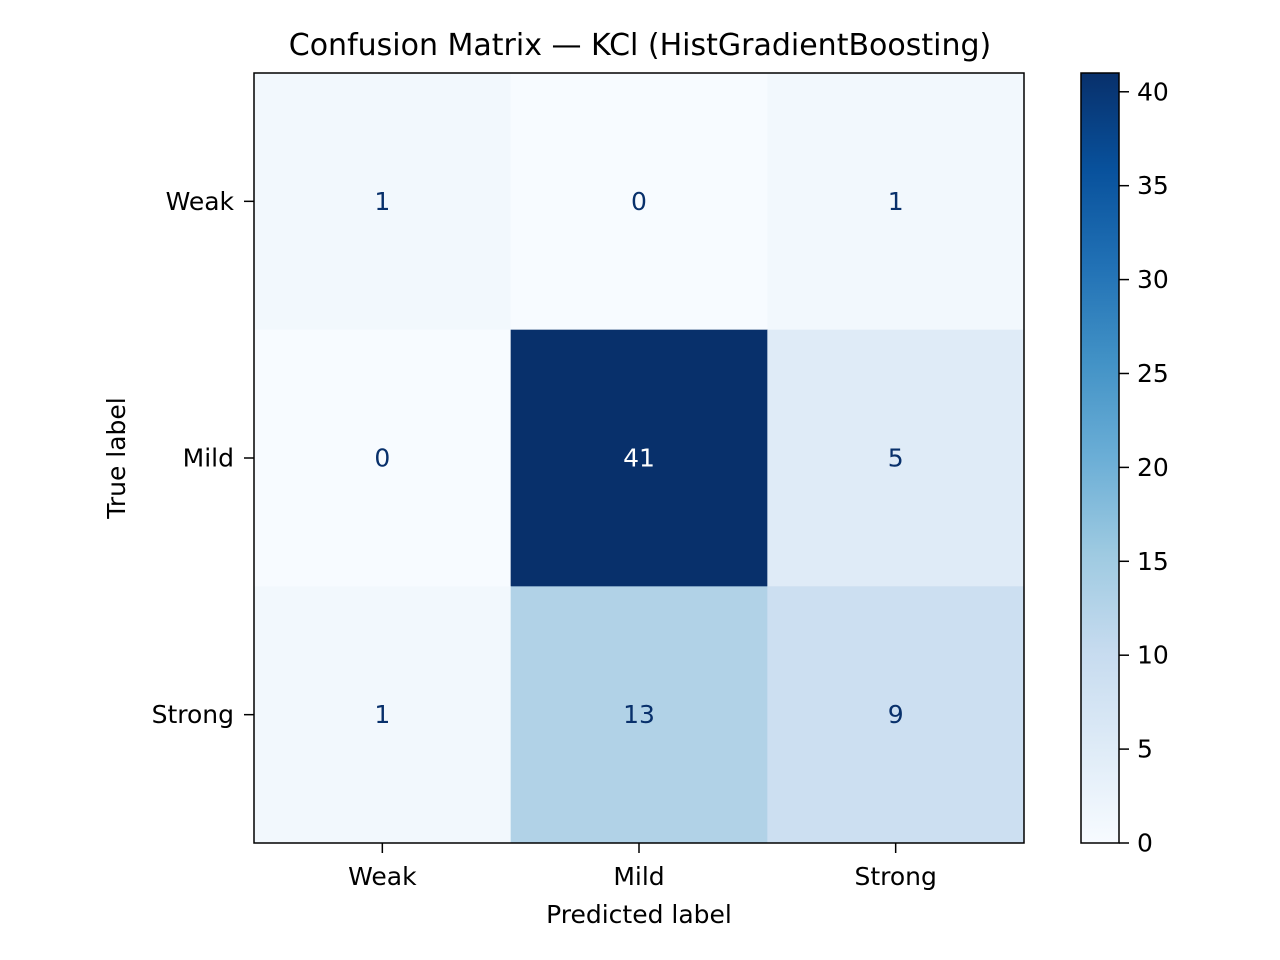 The width and height of the screenshot is (1280, 960). Describe the element at coordinates (382, 876) in the screenshot. I see `x-tick-label: Weak` at that location.